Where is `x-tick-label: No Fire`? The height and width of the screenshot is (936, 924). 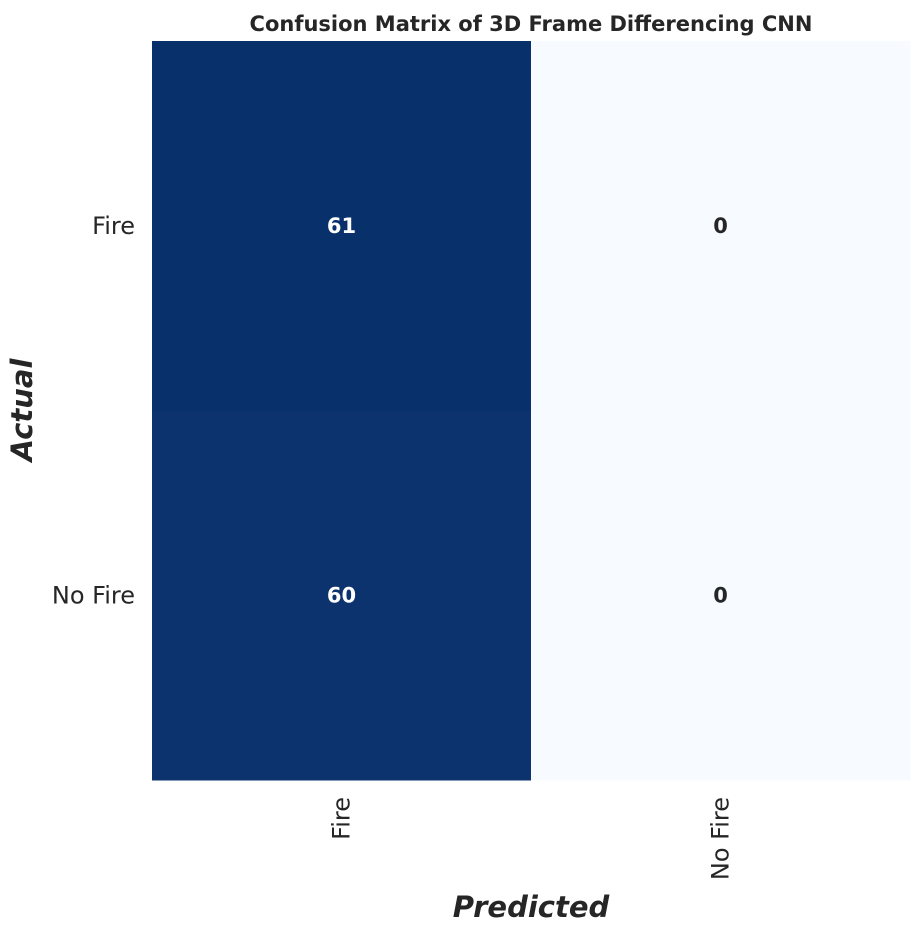
x-tick-label: No Fire is located at coordinates (721, 838).